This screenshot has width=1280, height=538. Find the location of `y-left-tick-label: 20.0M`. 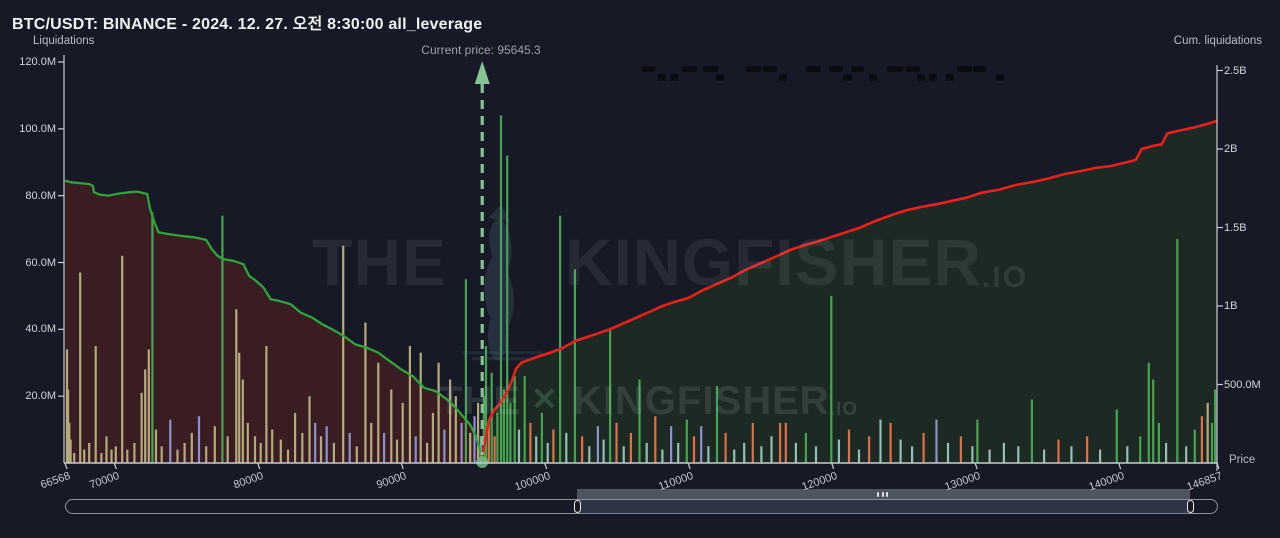

y-left-tick-label: 20.0M is located at coordinates (40, 396).